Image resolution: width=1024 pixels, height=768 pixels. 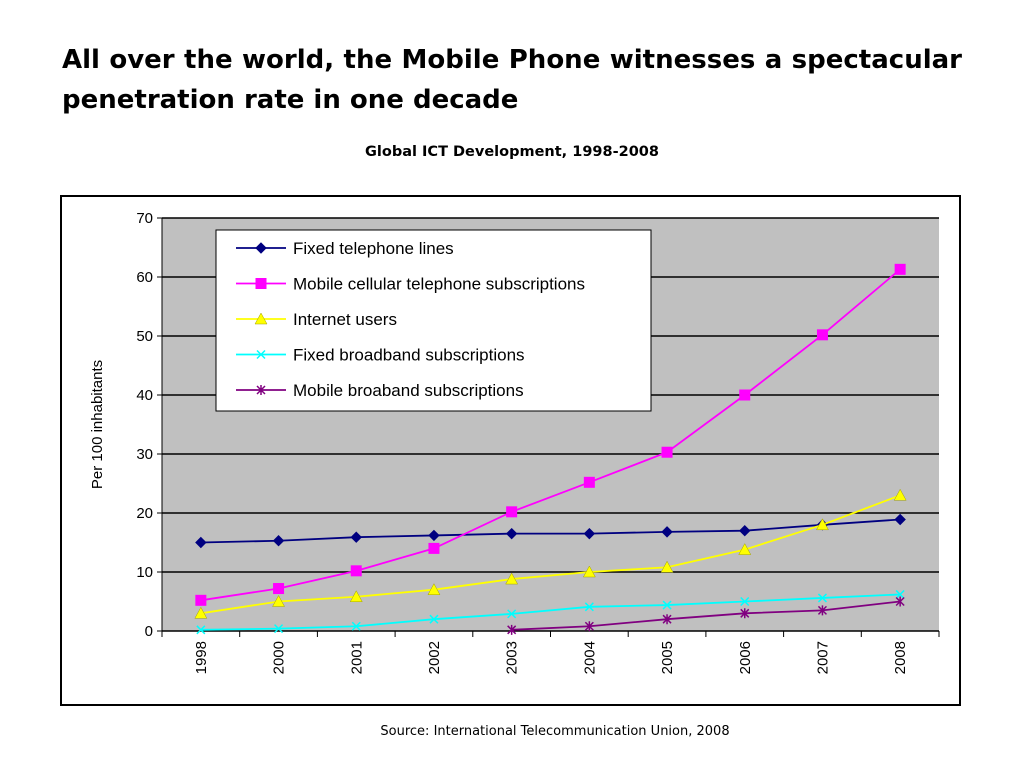 I want to click on y-tick-label: 20, so click(x=144, y=513).